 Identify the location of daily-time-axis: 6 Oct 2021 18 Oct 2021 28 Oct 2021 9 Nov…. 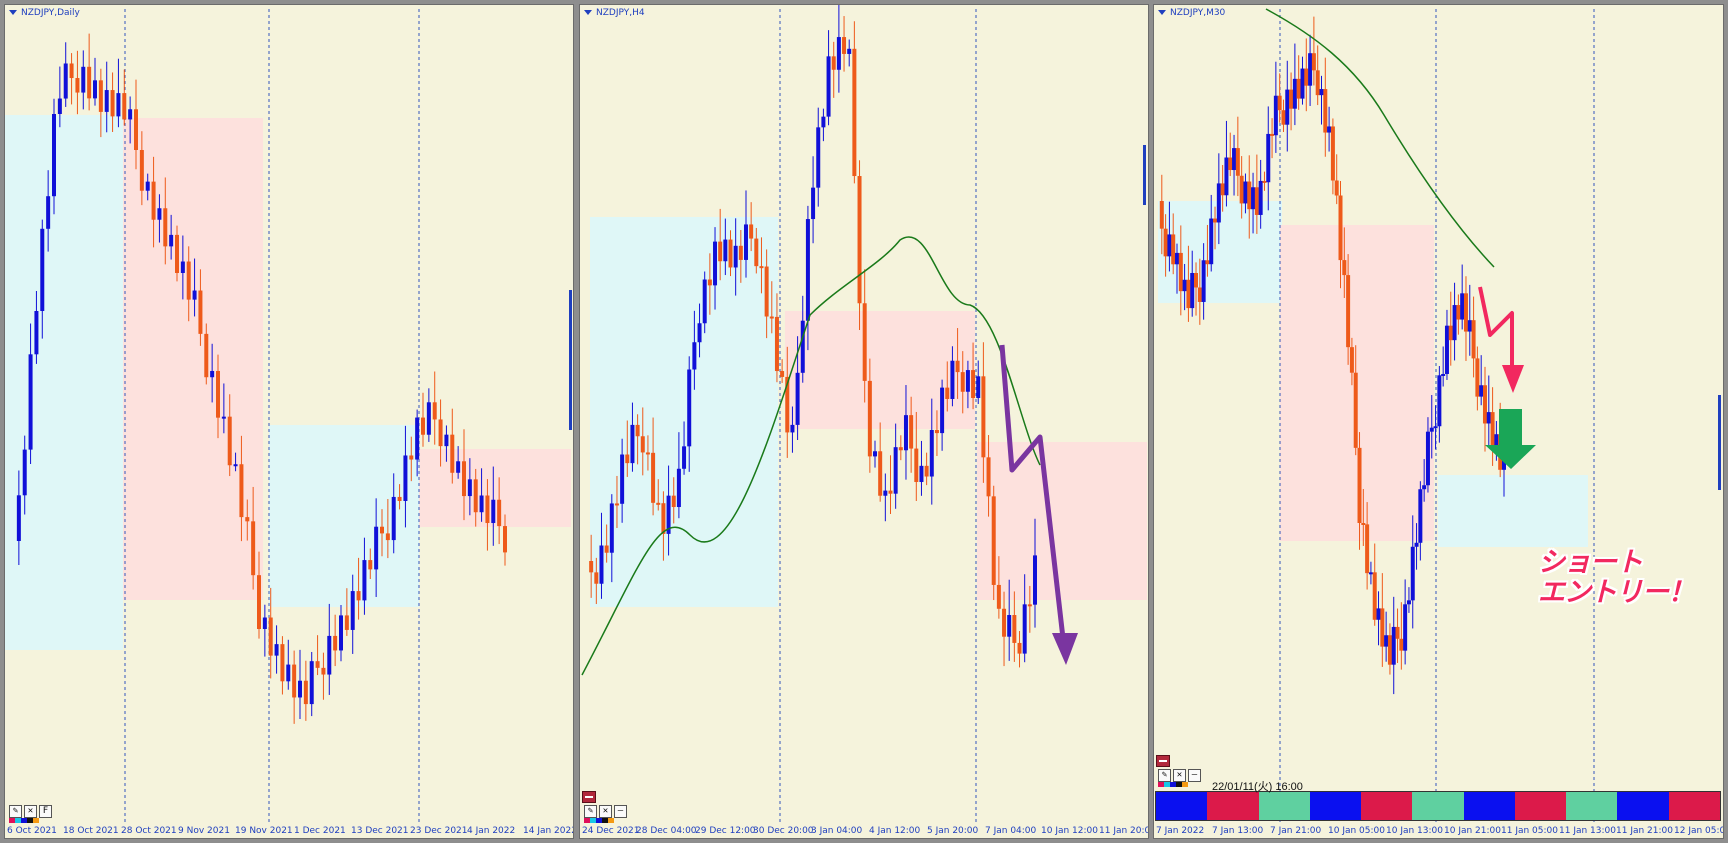
(289, 830).